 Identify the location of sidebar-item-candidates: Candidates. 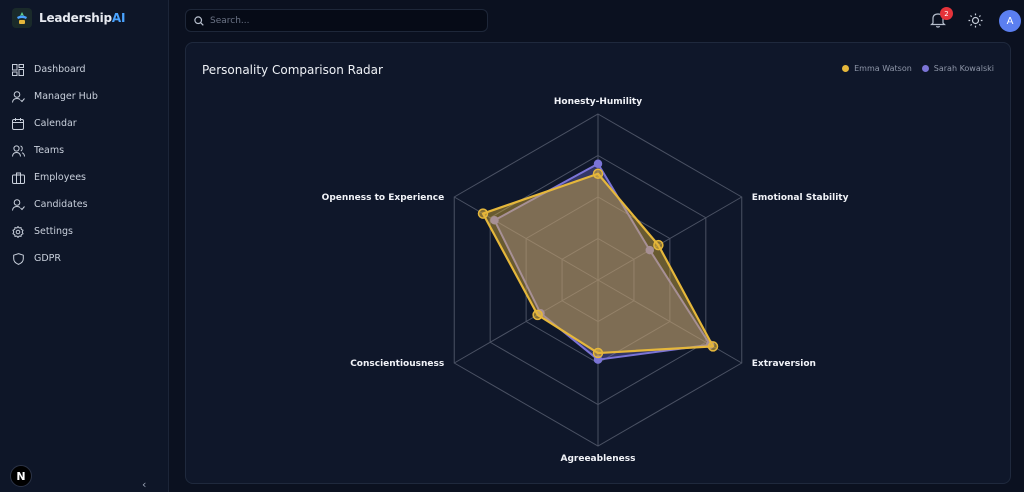
(85, 204).